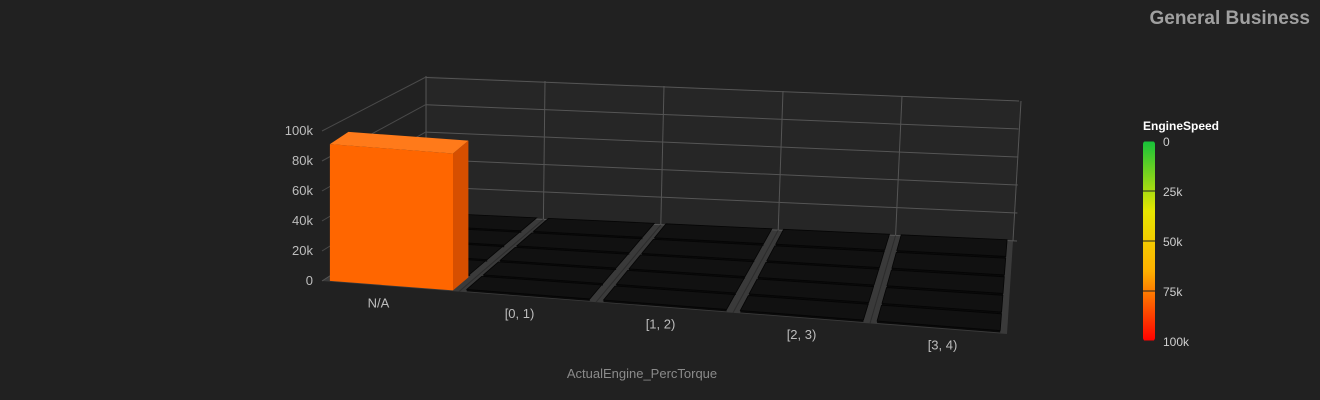  What do you see at coordinates (299, 130) in the screenshot?
I see `y-tick-label: 100k` at bounding box center [299, 130].